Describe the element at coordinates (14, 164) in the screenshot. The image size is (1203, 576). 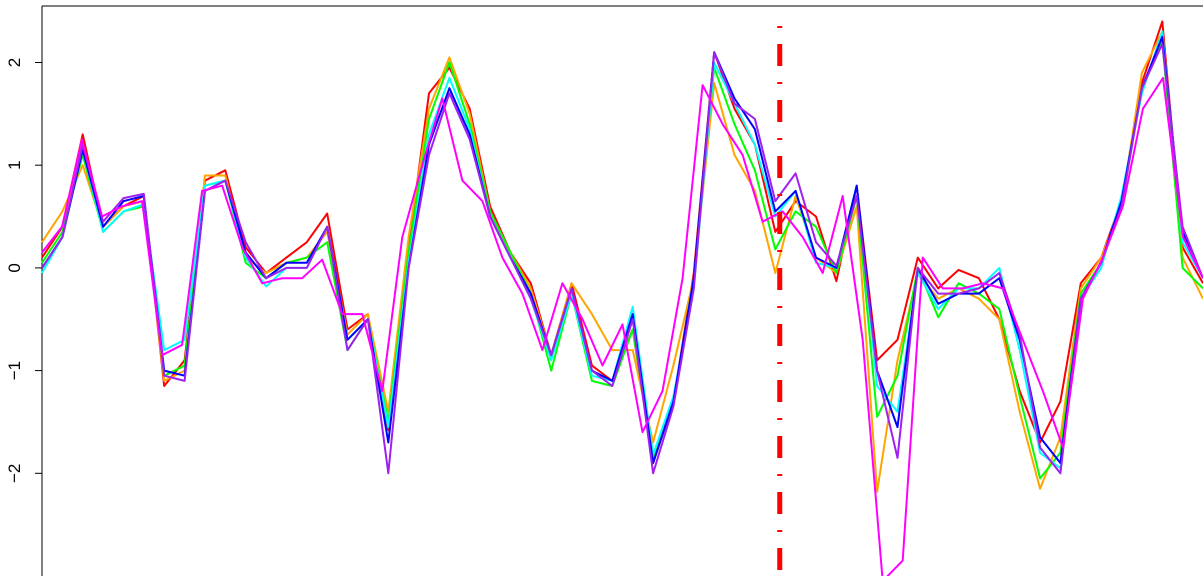
I see `y-tick-label: 1` at that location.